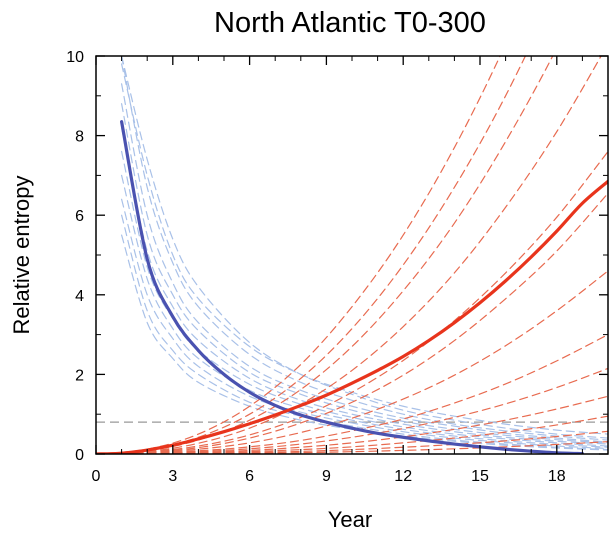 The height and width of the screenshot is (535, 614). Describe the element at coordinates (249, 476) in the screenshot. I see `x-tick-label: 6` at that location.